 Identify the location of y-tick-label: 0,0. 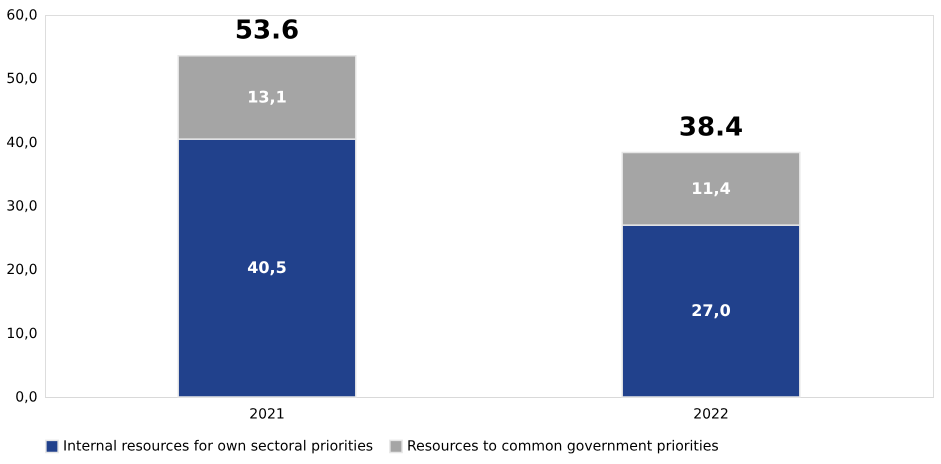
(26, 398).